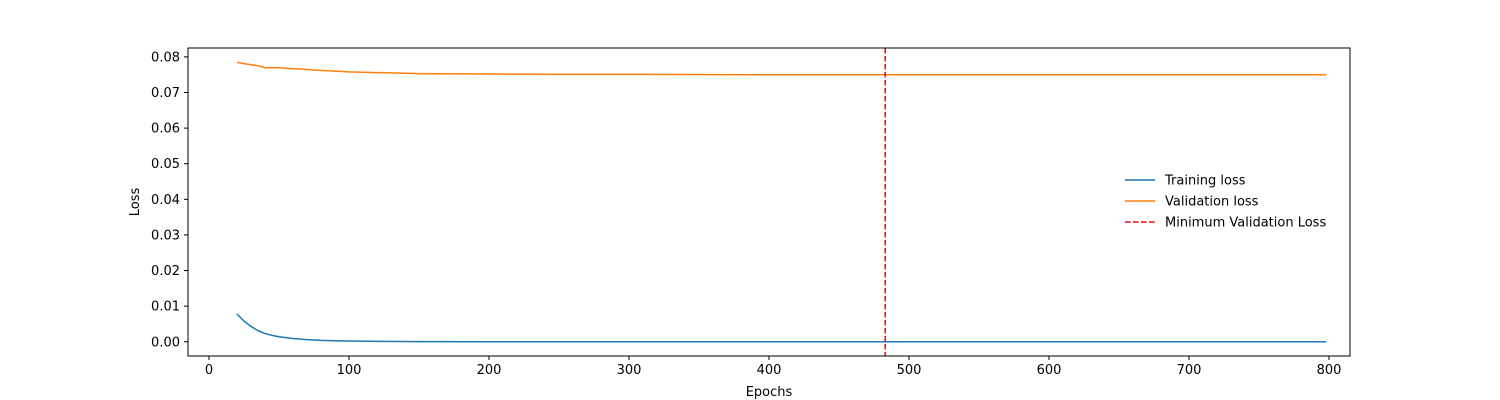 The height and width of the screenshot is (400, 1500). Describe the element at coordinates (489, 370) in the screenshot. I see `x-tick-label: 200` at that location.